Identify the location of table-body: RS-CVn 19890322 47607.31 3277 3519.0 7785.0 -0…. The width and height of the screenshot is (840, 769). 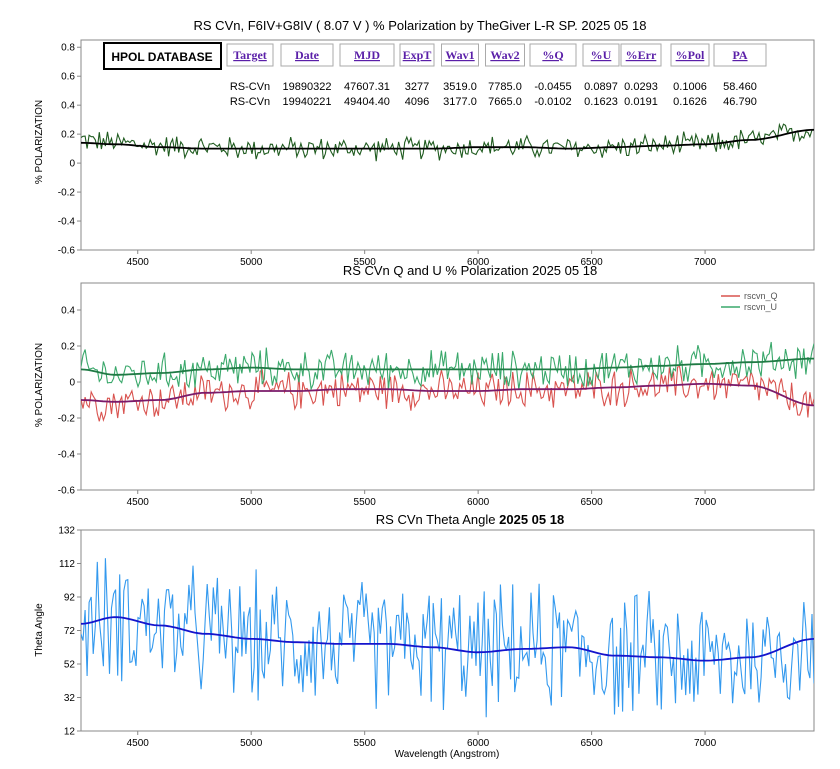
(493, 94).